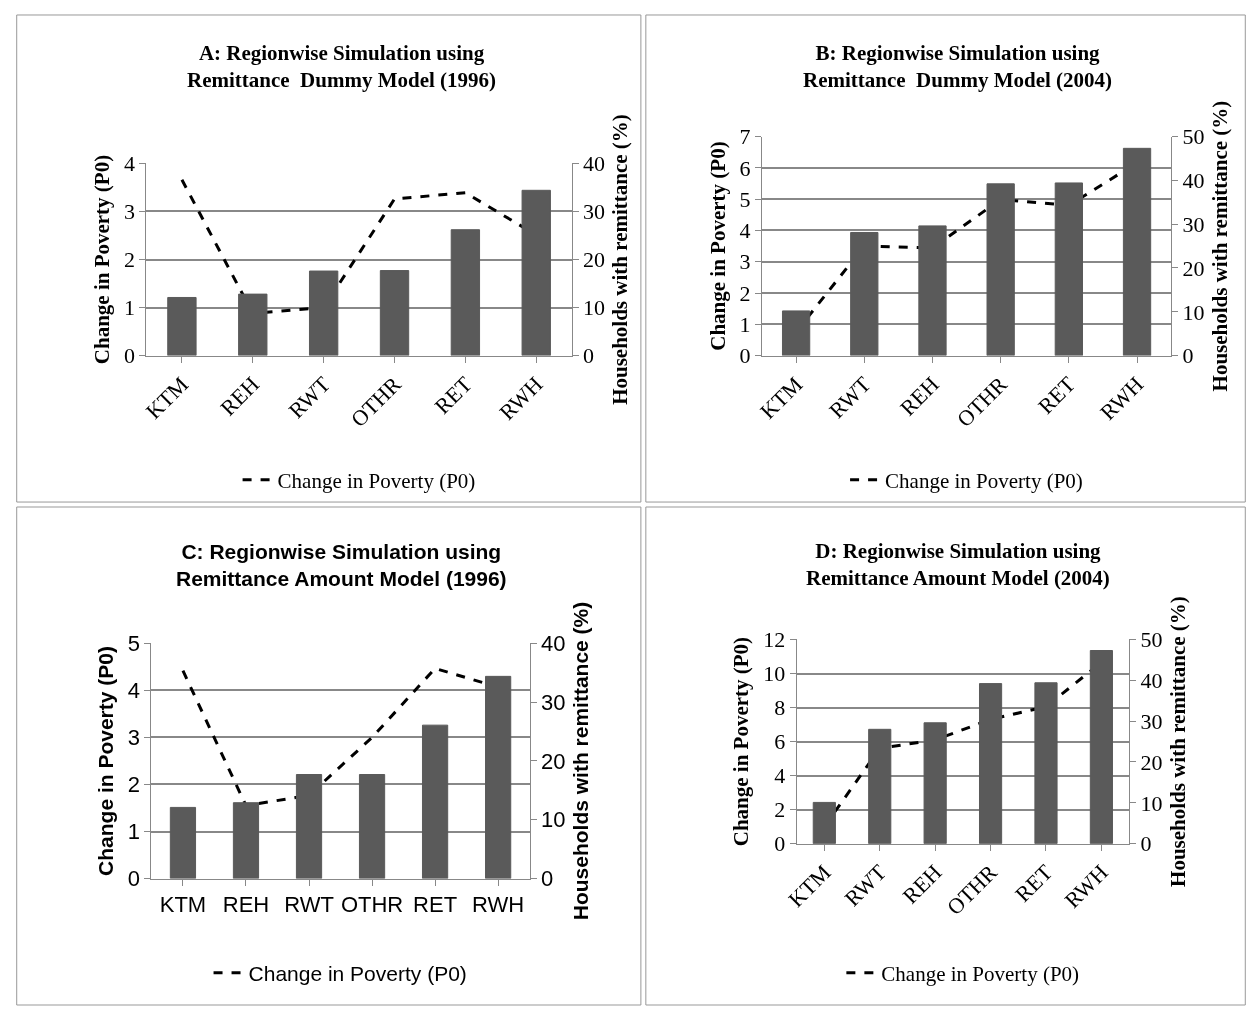  I want to click on chart-title: B: Regionwise Simulation using Remittance Dummy Model (2004), so click(958, 67).